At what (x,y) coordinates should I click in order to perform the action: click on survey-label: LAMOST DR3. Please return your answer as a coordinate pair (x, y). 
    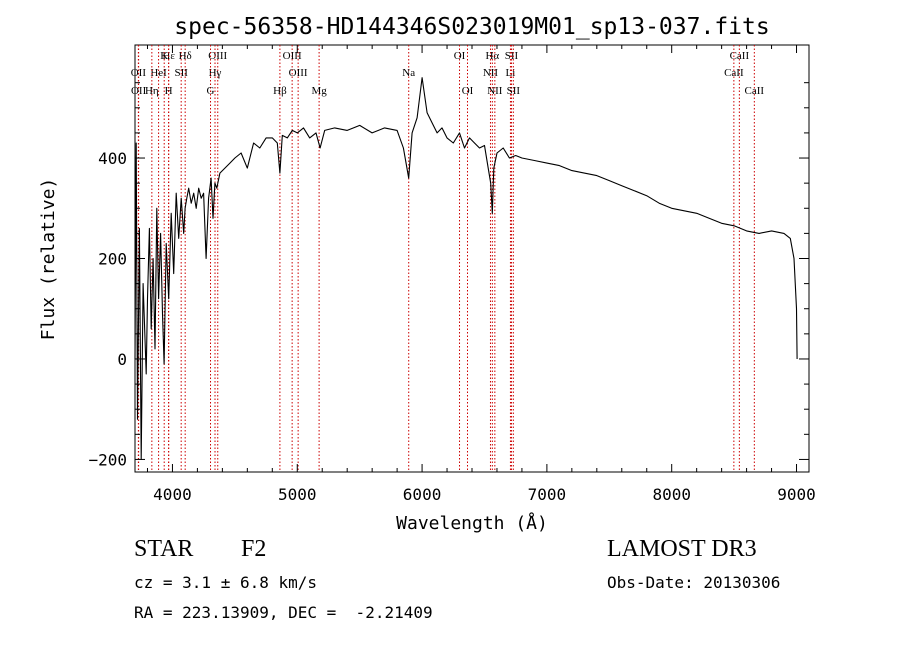
    Looking at the image, I should click on (682, 549).